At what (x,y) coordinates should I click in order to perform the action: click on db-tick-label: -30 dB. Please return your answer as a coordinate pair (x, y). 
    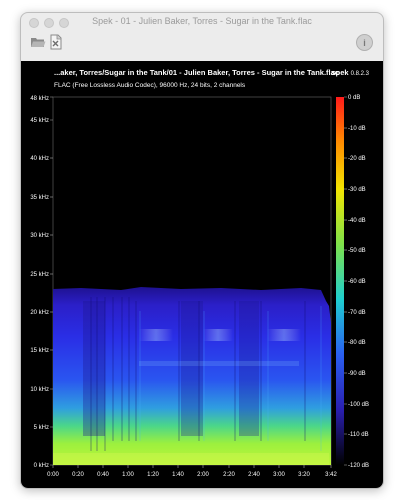
    Looking at the image, I should click on (357, 190).